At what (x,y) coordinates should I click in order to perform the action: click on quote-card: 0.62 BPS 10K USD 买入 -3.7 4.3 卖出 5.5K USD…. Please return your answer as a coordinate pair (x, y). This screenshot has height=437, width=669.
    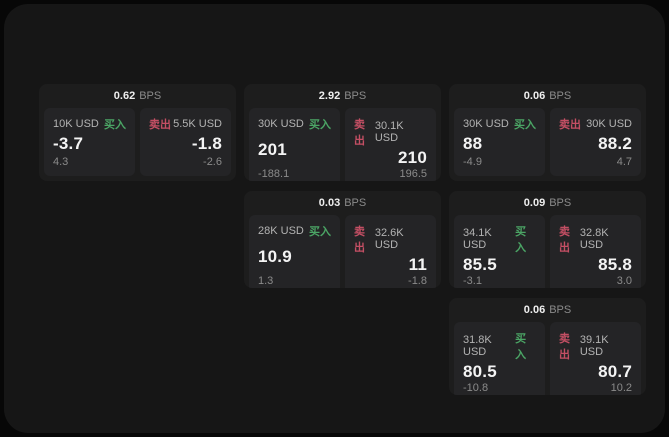
    Looking at the image, I should click on (137, 132).